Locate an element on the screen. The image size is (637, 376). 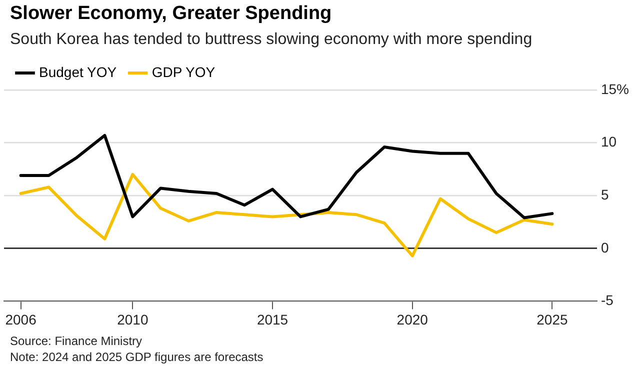
legend-label: Budget YOY is located at coordinates (78, 72).